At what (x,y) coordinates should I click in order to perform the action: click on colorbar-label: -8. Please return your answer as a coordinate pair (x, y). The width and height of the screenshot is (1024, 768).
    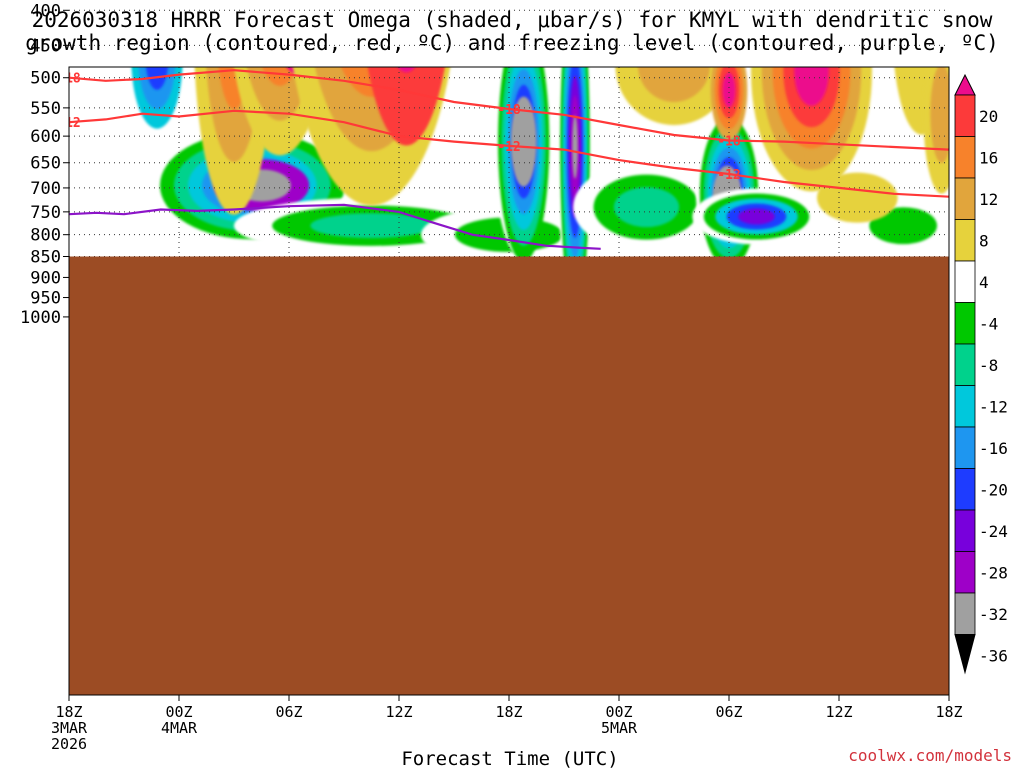
    Looking at the image, I should click on (988, 365).